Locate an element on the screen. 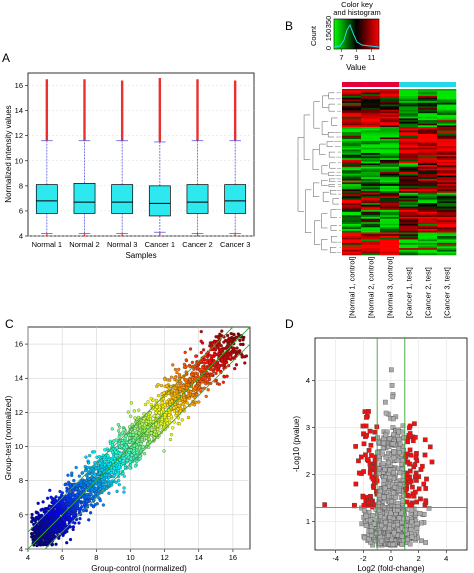 This screenshot has width=474, height=573. boxplot-grid is located at coordinates (139, 161).